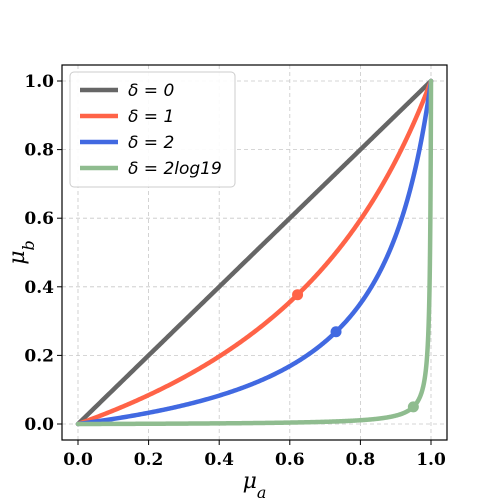 The image size is (498, 498). Describe the element at coordinates (39, 288) in the screenshot. I see `y-tick-label: 0.4` at that location.